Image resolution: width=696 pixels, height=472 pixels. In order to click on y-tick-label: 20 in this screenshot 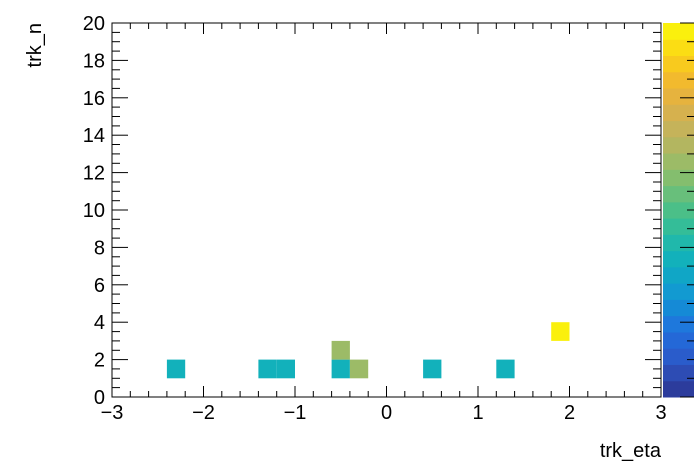, I will do `click(94, 24)`.